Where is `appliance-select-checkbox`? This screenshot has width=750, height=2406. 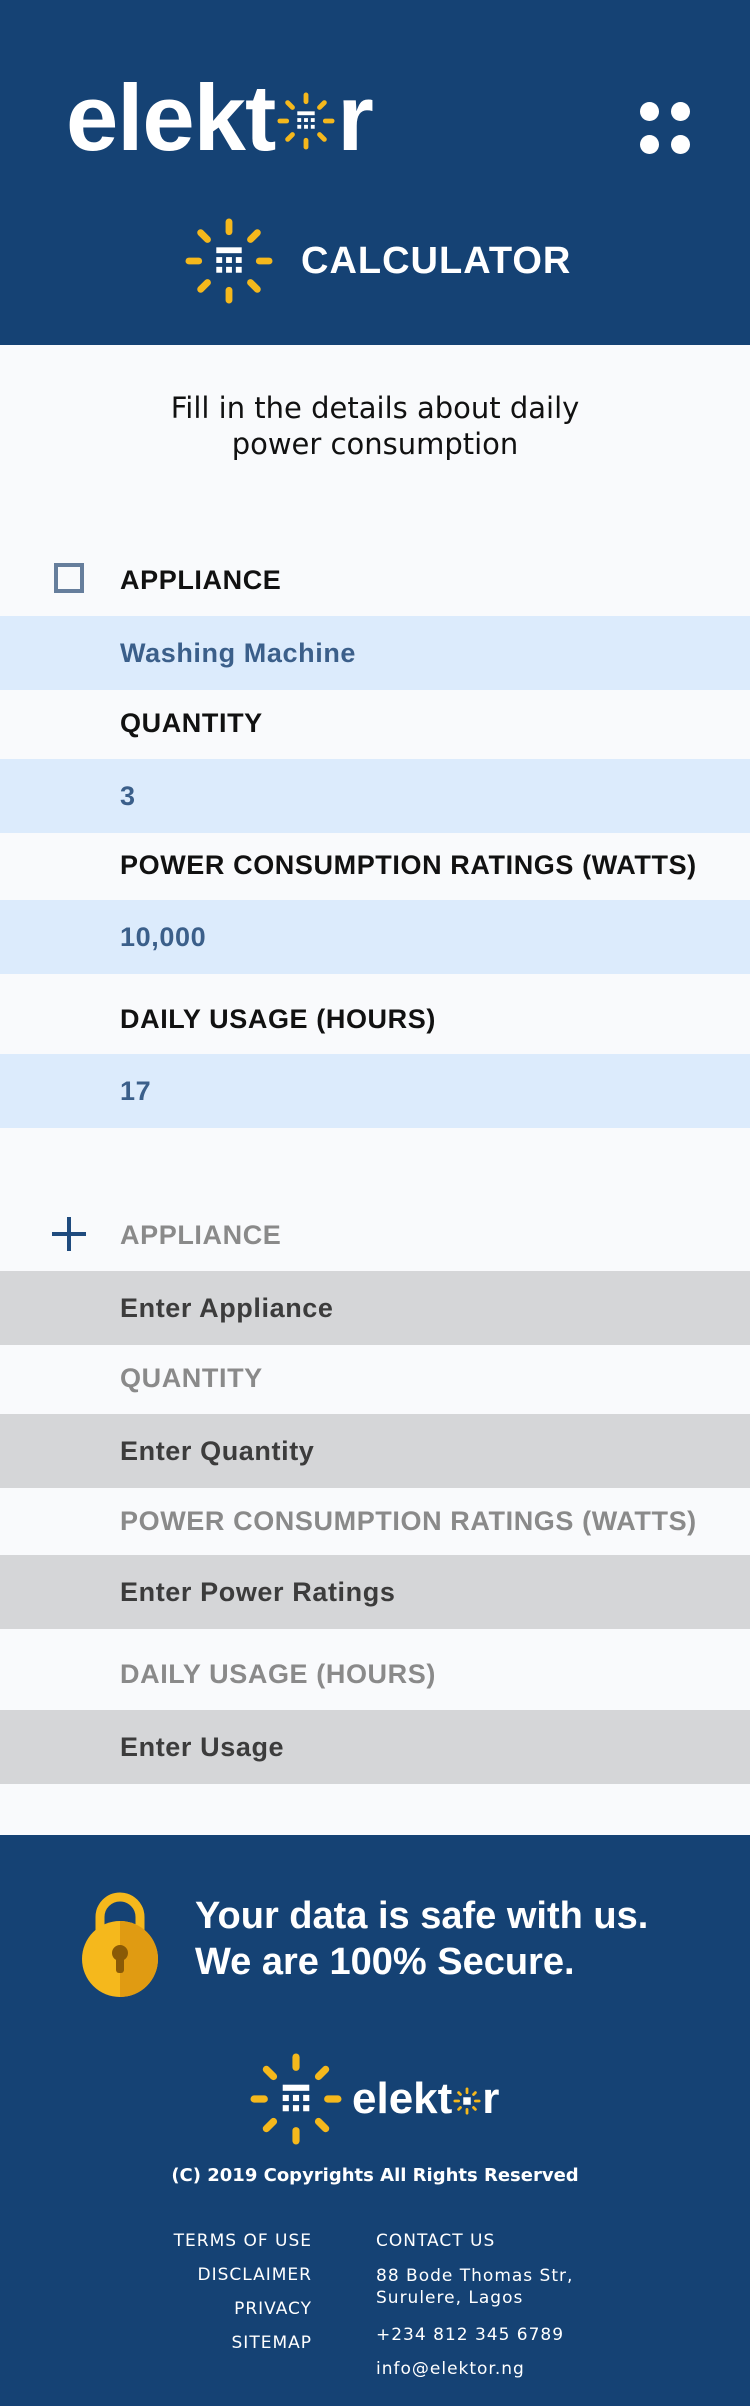
appliance-select-checkbox is located at coordinates (69, 578).